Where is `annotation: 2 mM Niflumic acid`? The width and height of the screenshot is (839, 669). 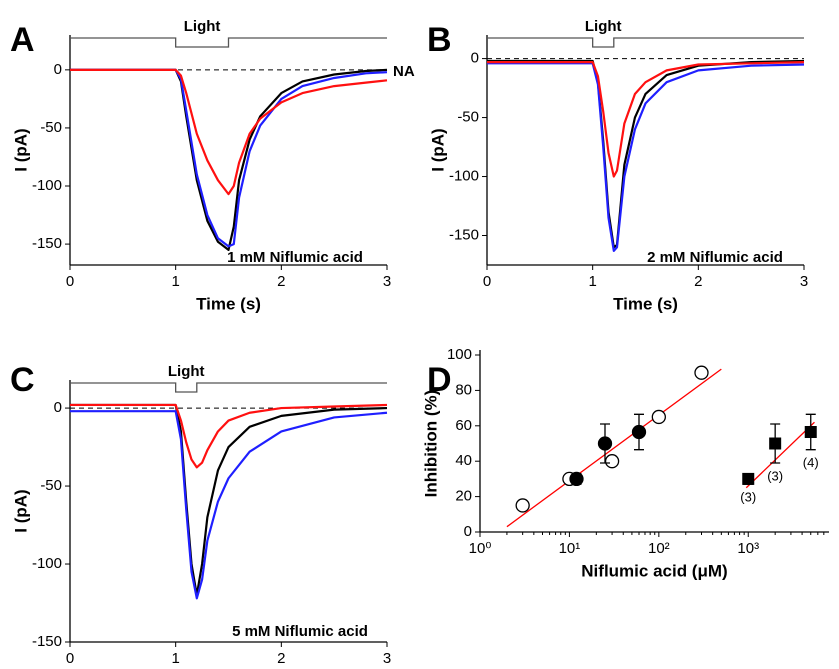 annotation: 2 mM Niflumic acid is located at coordinates (715, 257).